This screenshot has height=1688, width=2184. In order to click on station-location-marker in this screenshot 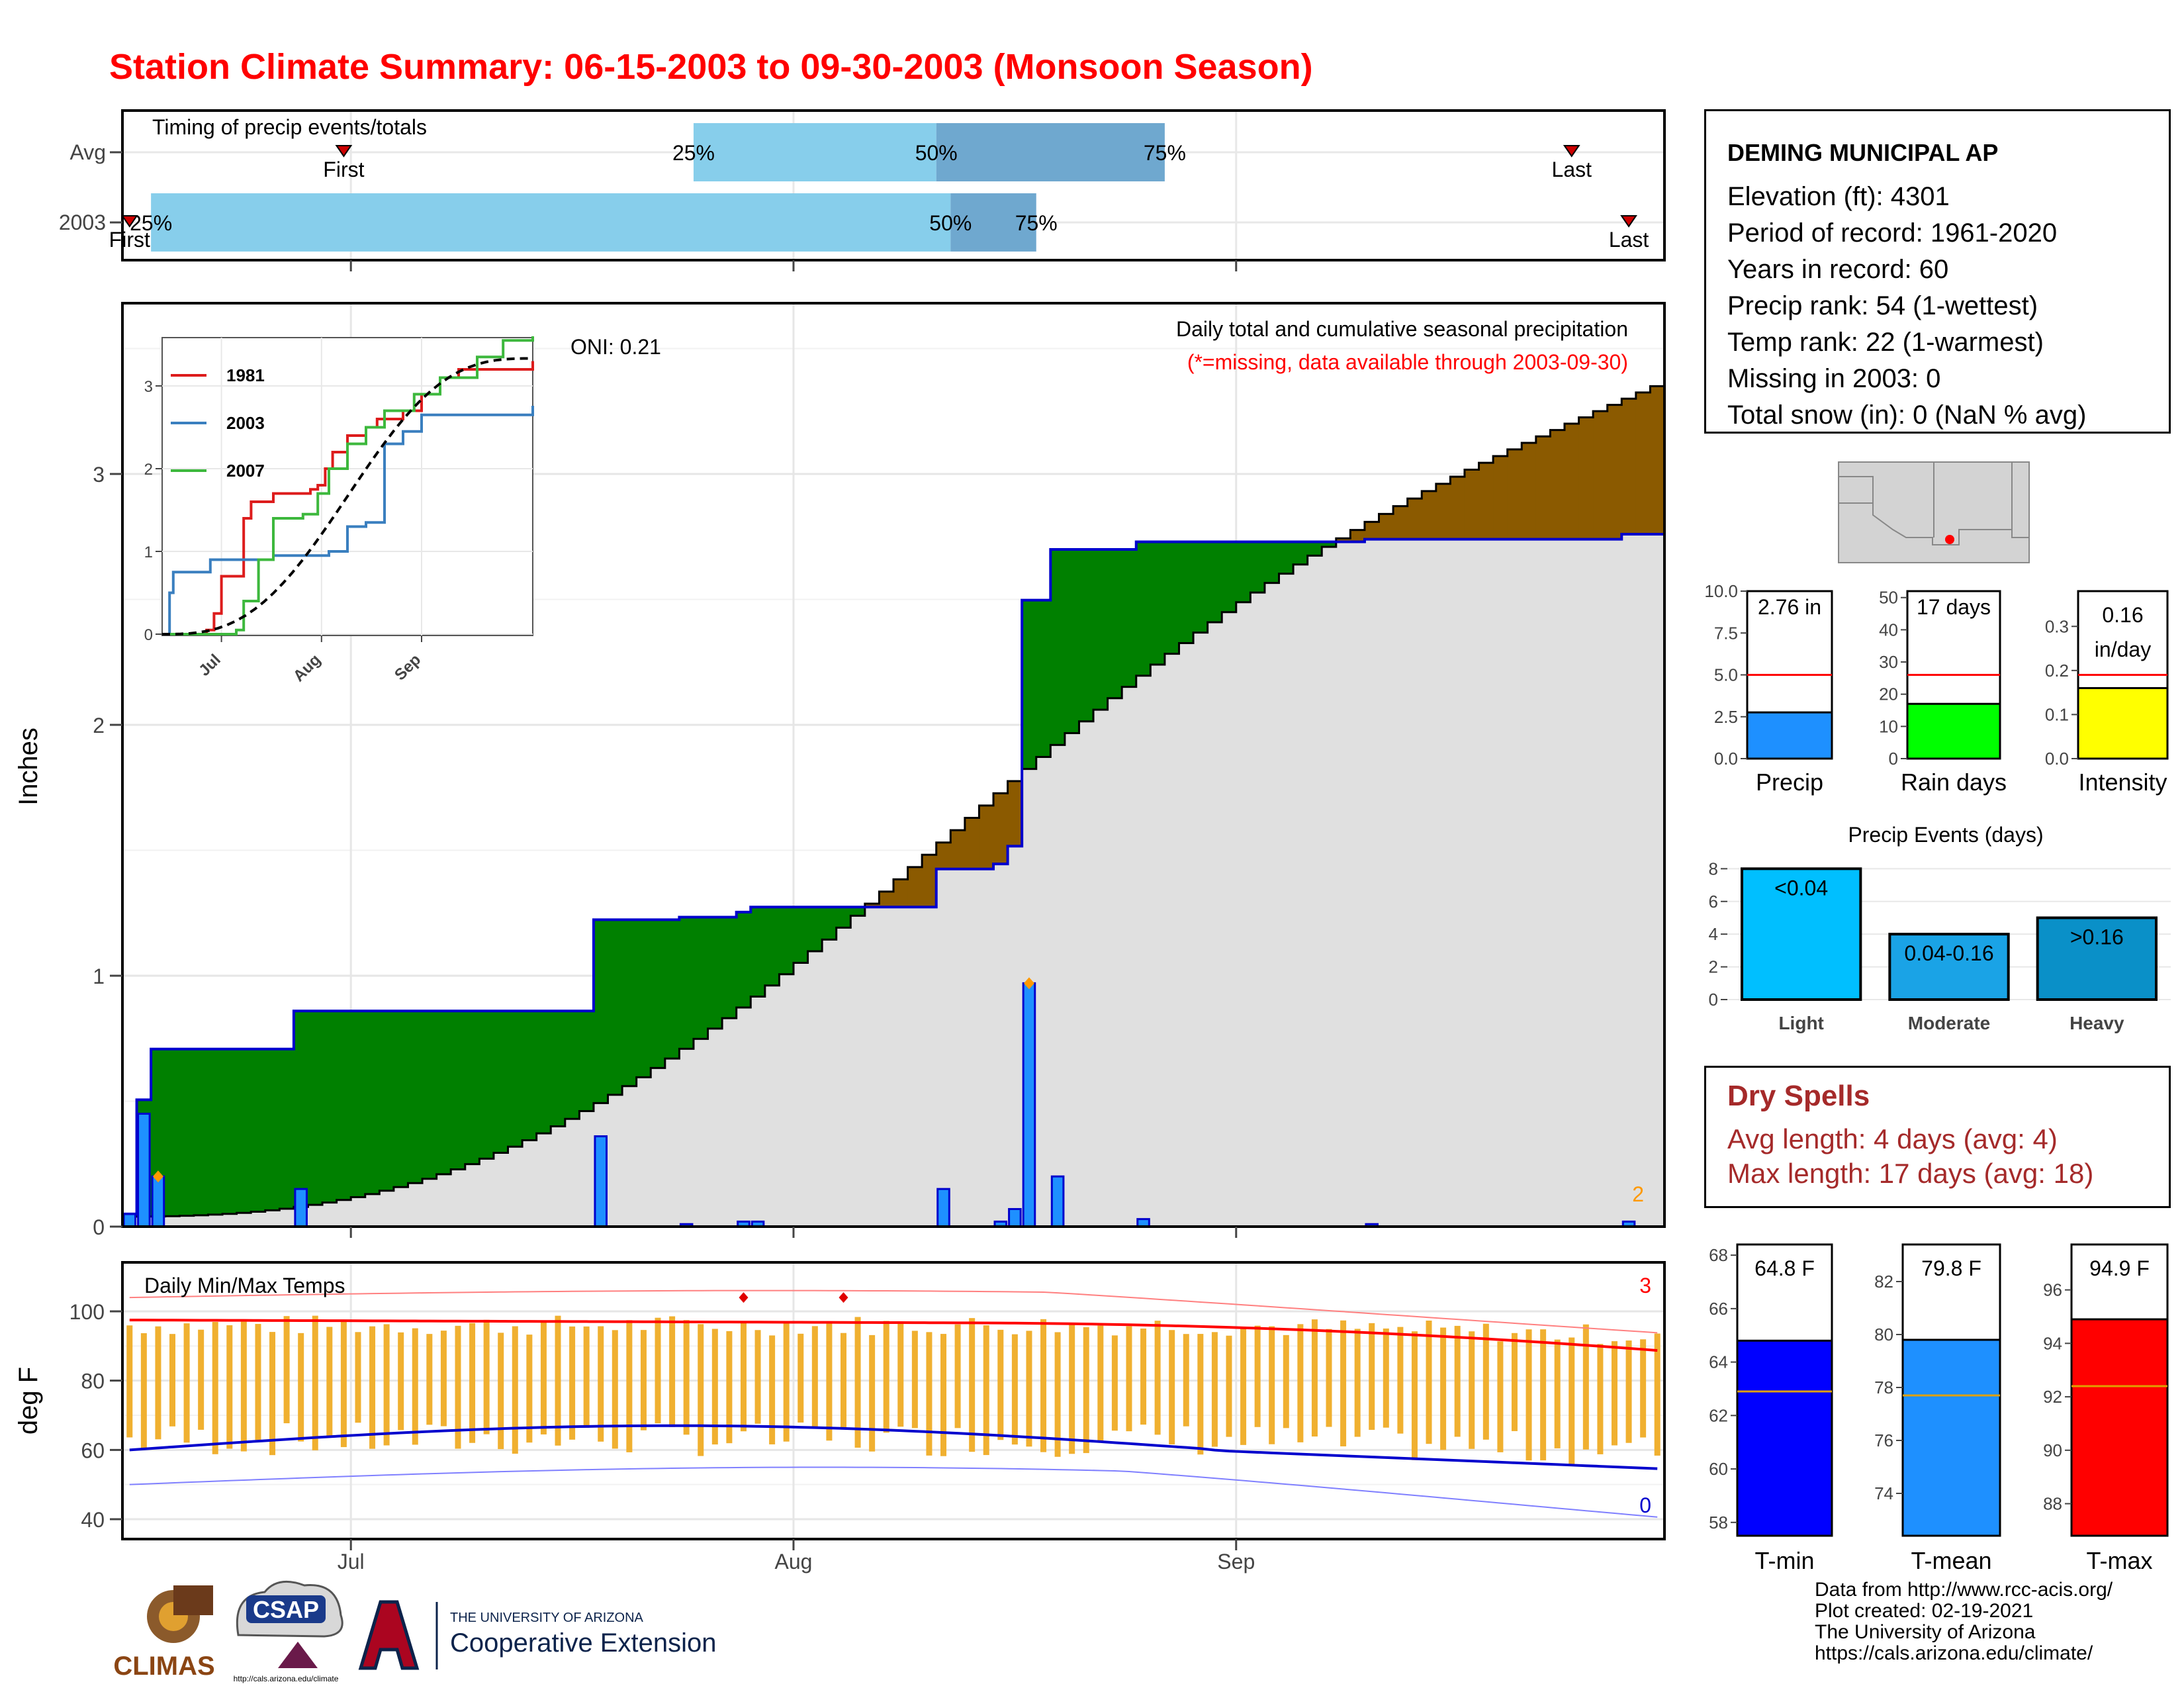, I will do `click(1949, 539)`.